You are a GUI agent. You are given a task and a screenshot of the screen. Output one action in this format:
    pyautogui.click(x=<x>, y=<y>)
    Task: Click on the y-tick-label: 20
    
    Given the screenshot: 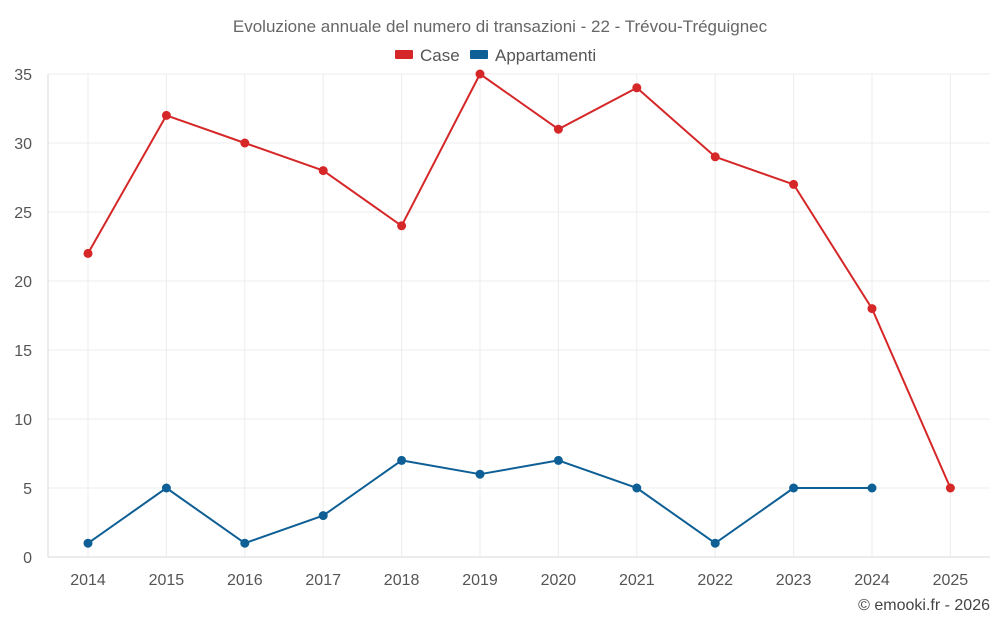 What is the action you would take?
    pyautogui.click(x=23, y=282)
    